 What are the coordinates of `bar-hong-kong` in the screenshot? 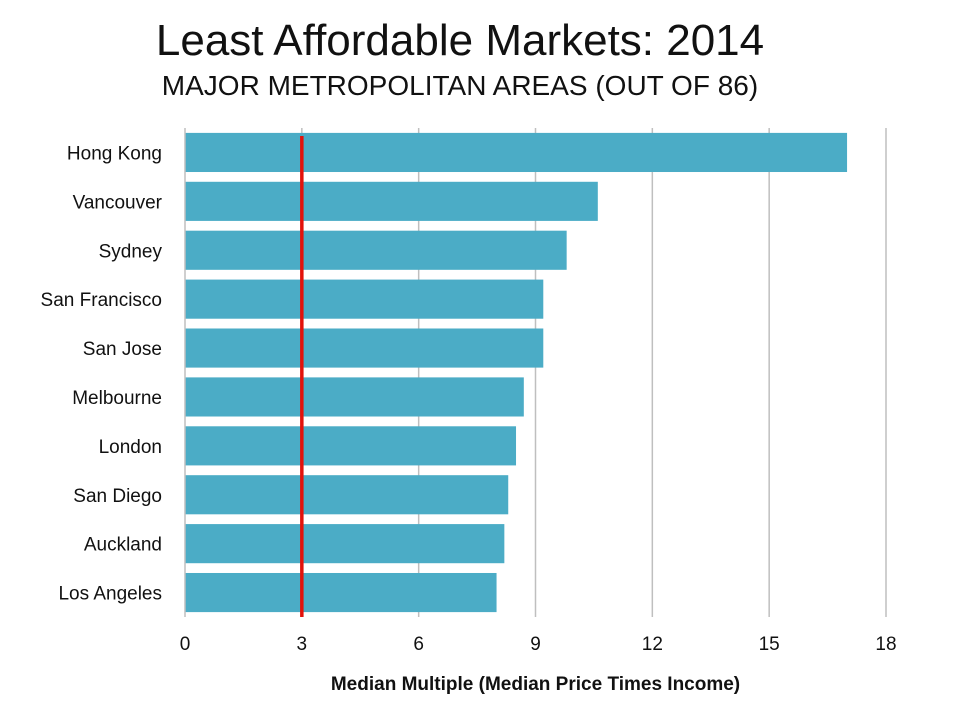 It's located at (516, 152).